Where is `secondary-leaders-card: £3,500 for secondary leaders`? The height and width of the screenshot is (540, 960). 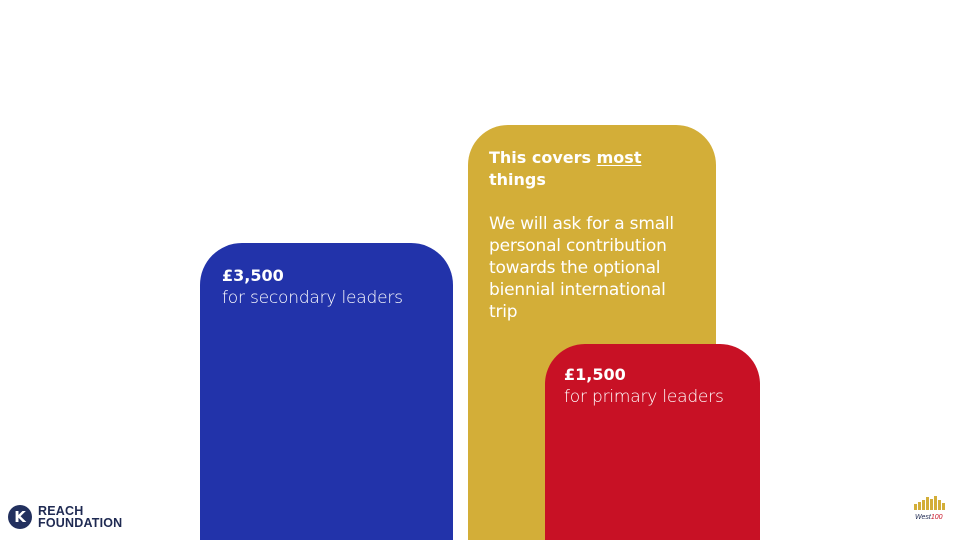 secondary-leaders-card: £3,500 for secondary leaders is located at coordinates (326, 391).